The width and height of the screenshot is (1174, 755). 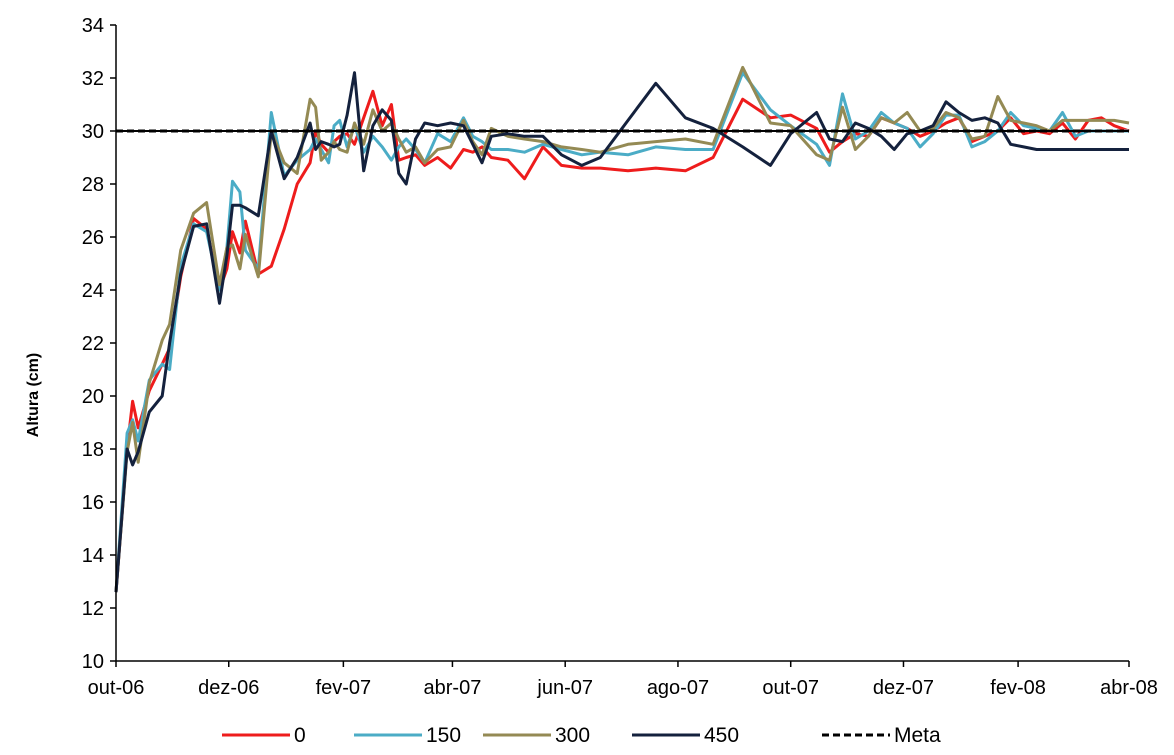 What do you see at coordinates (93, 185) in the screenshot?
I see `y-tick-label: 28` at bounding box center [93, 185].